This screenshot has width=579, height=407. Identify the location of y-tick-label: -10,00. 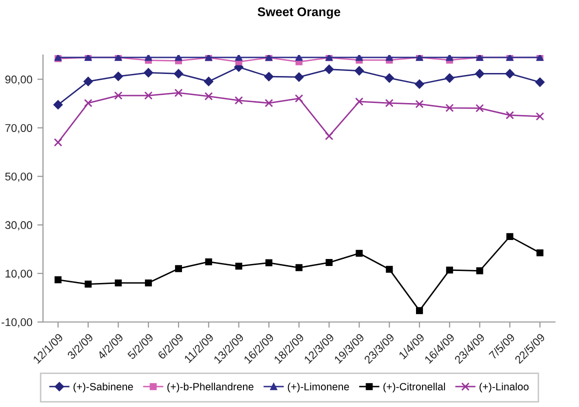
(17, 323).